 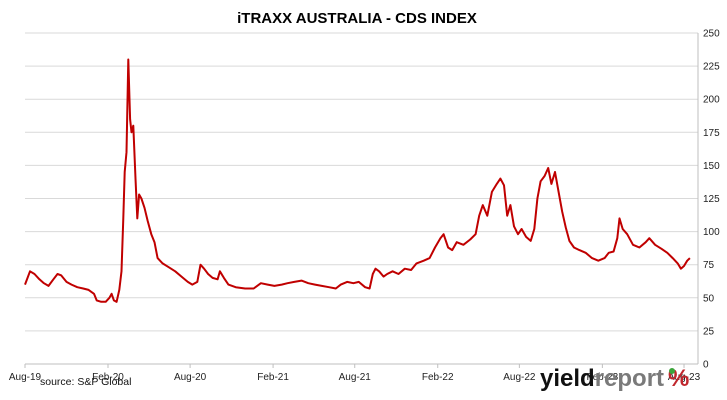 I want to click on y-tick-label: 100, so click(x=711, y=232).